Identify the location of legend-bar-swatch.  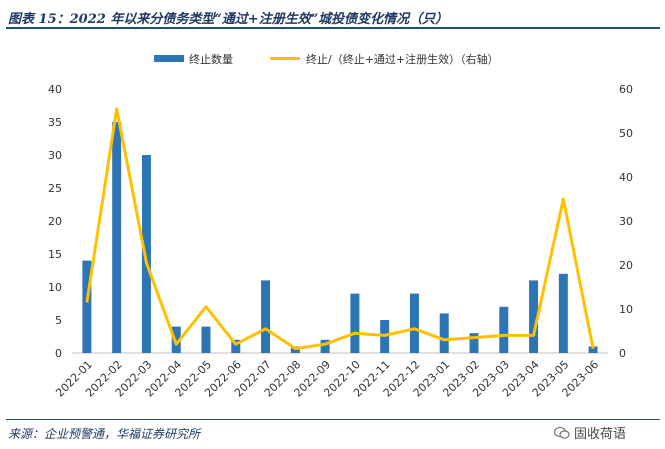
(169, 58).